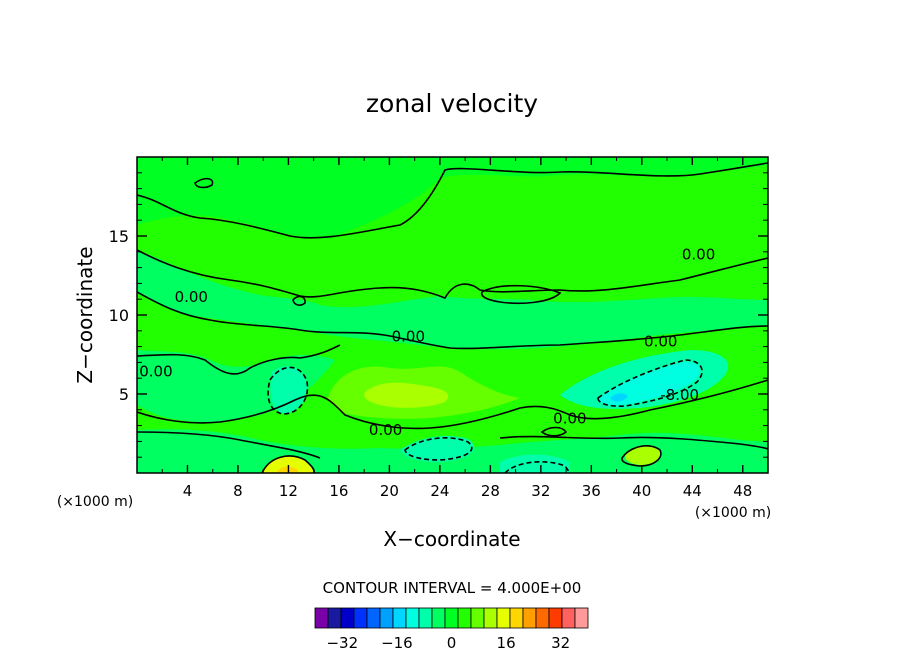 The width and height of the screenshot is (904, 654). What do you see at coordinates (188, 491) in the screenshot?
I see `x-tick-label: 4` at bounding box center [188, 491].